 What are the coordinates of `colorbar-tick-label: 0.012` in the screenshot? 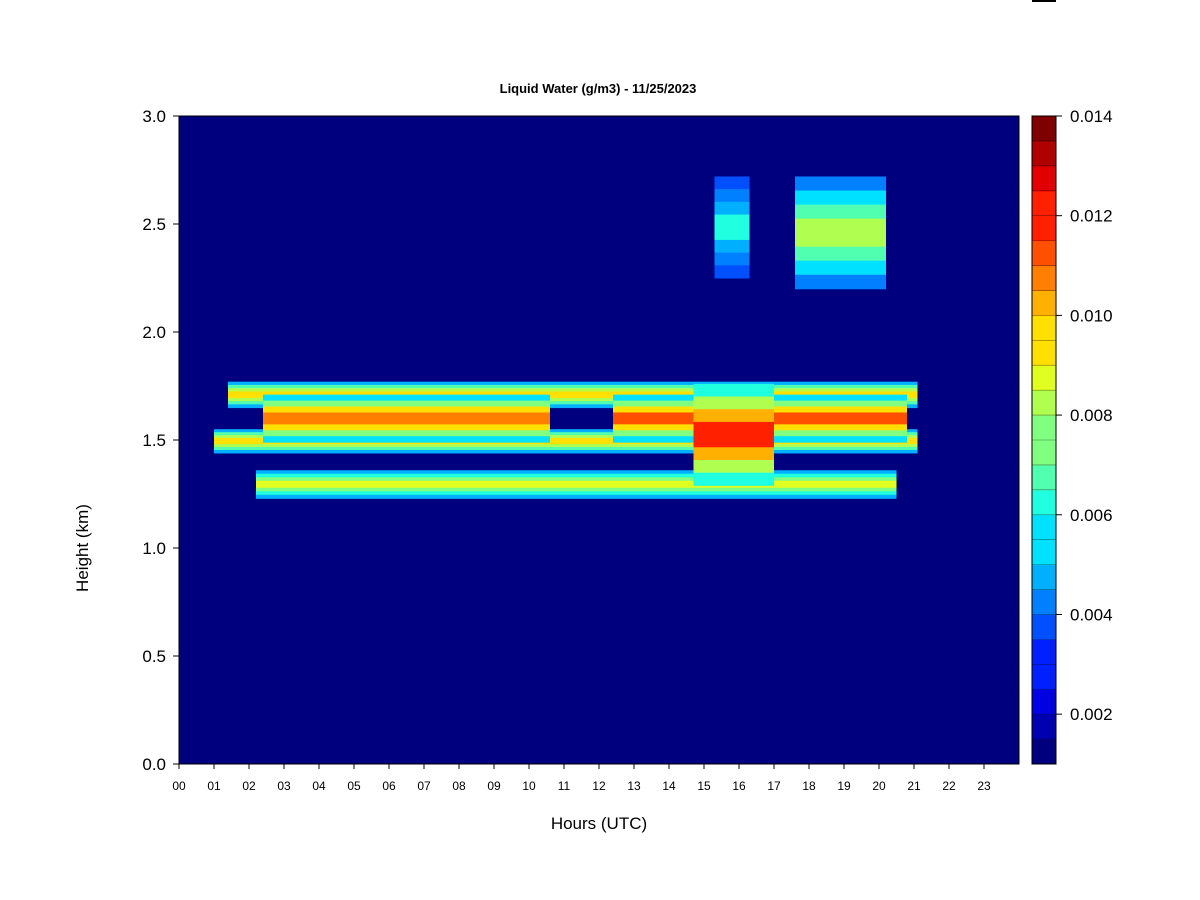 It's located at (1091, 216).